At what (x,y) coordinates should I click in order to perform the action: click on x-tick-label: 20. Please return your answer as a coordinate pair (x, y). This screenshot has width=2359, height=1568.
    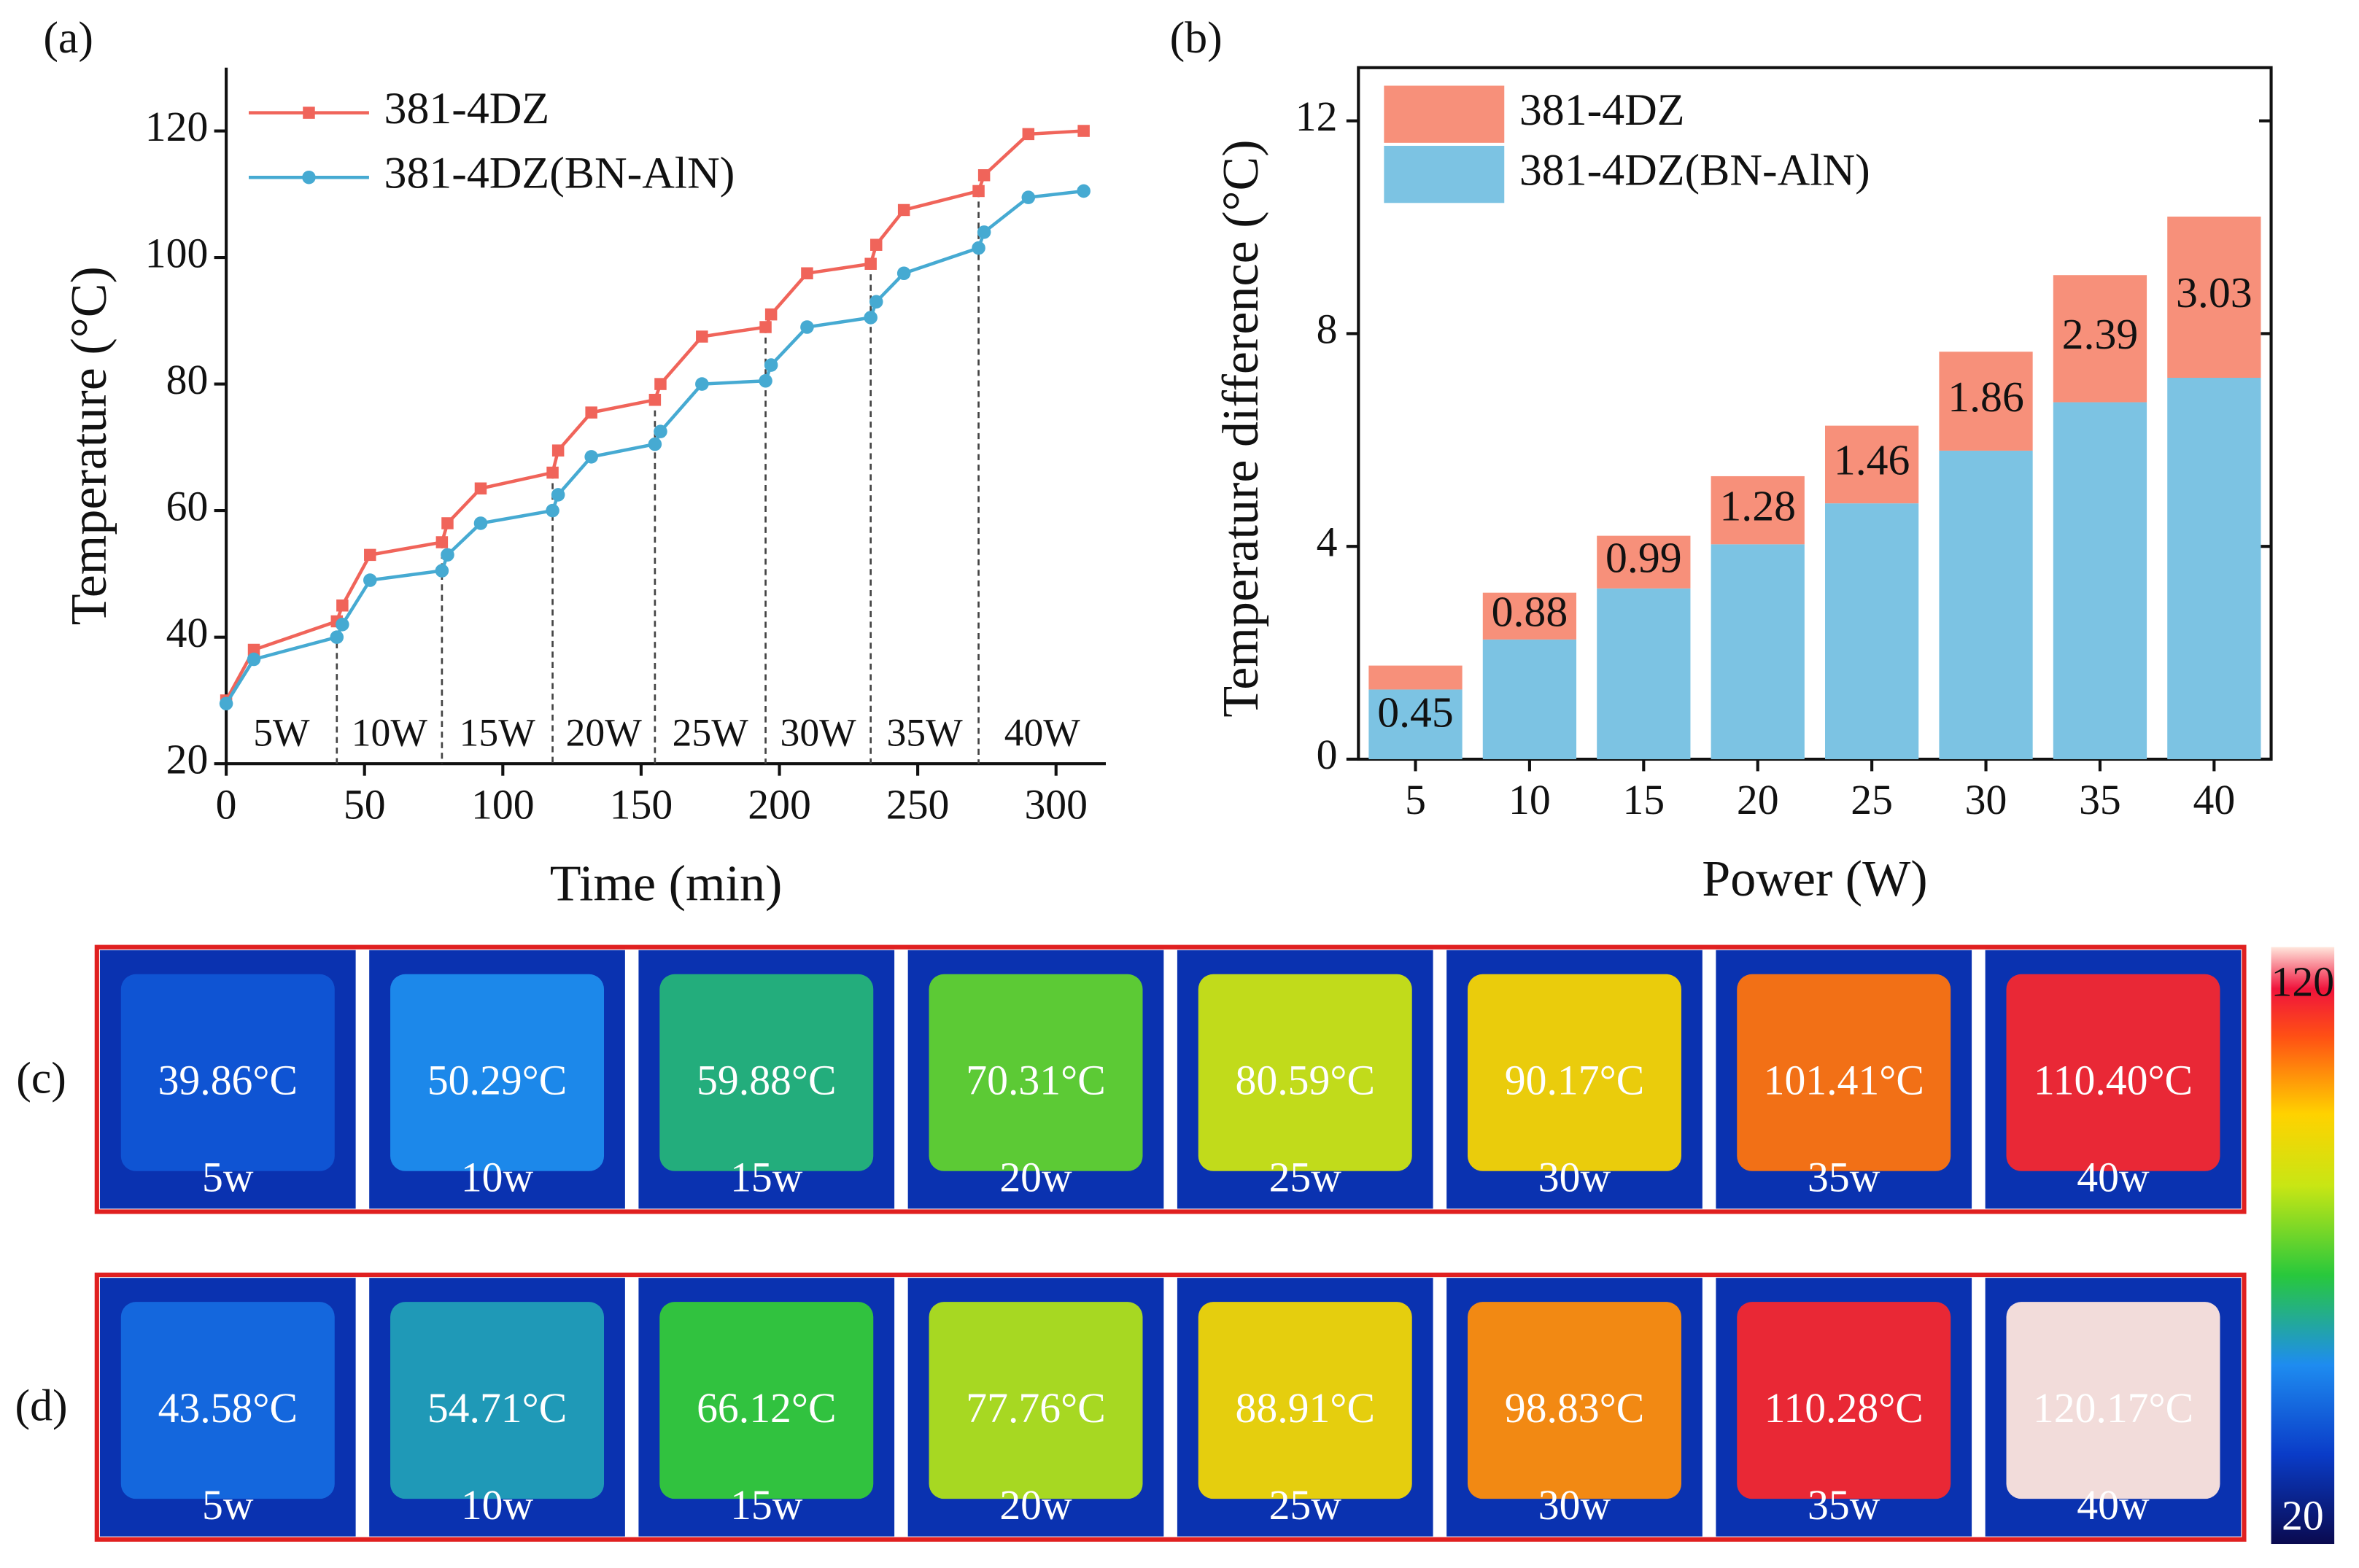
    Looking at the image, I should click on (1758, 800).